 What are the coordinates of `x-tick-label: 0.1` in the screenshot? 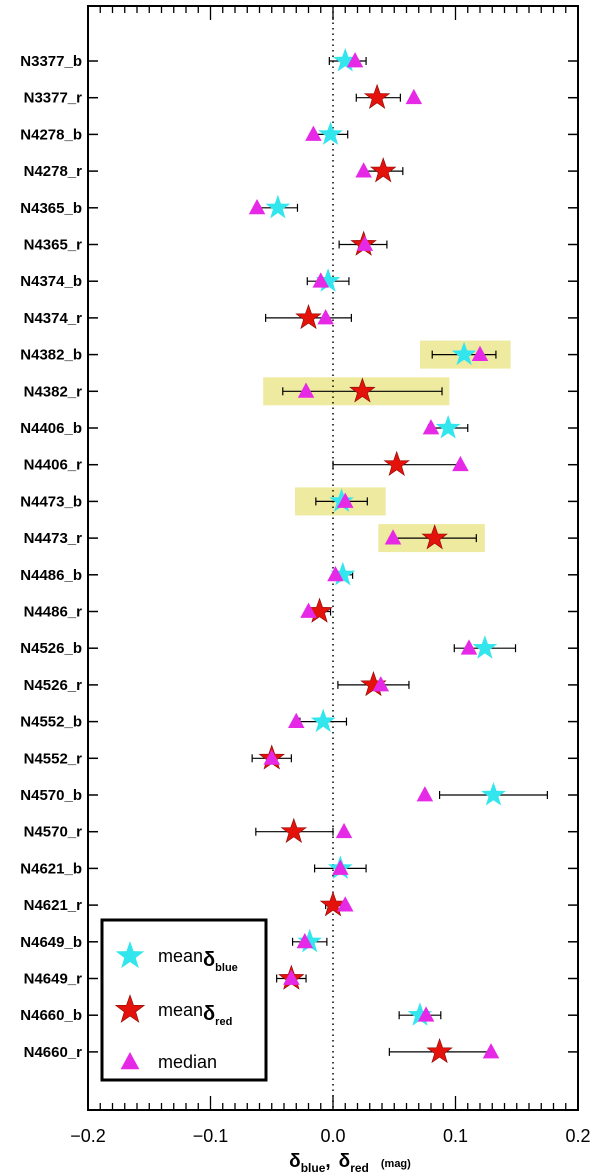 It's located at (455, 1136).